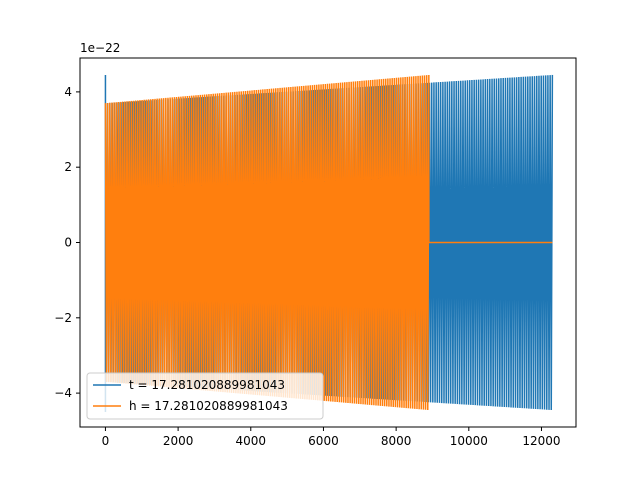  Describe the element at coordinates (68, 92) in the screenshot. I see `y-tick-label: 4` at that location.